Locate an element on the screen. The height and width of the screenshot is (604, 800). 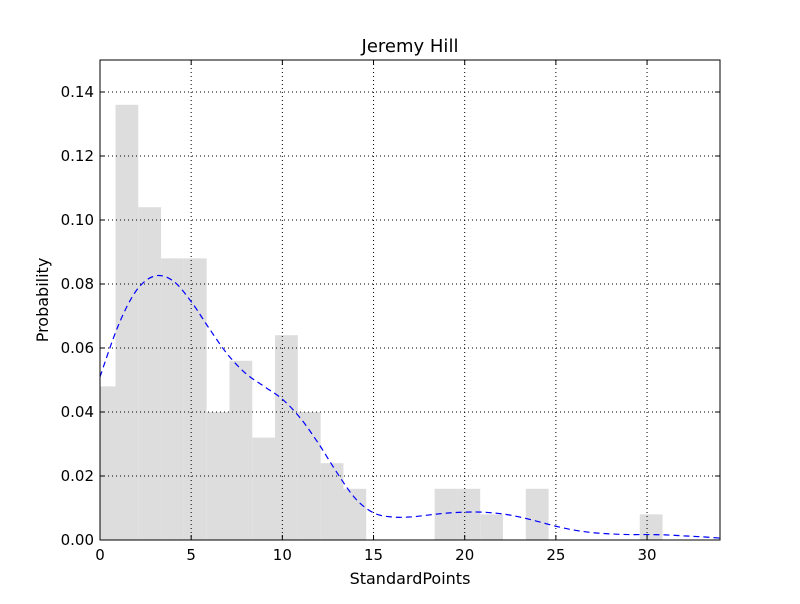
y-tick-label: 0.10 is located at coordinates (77, 220).